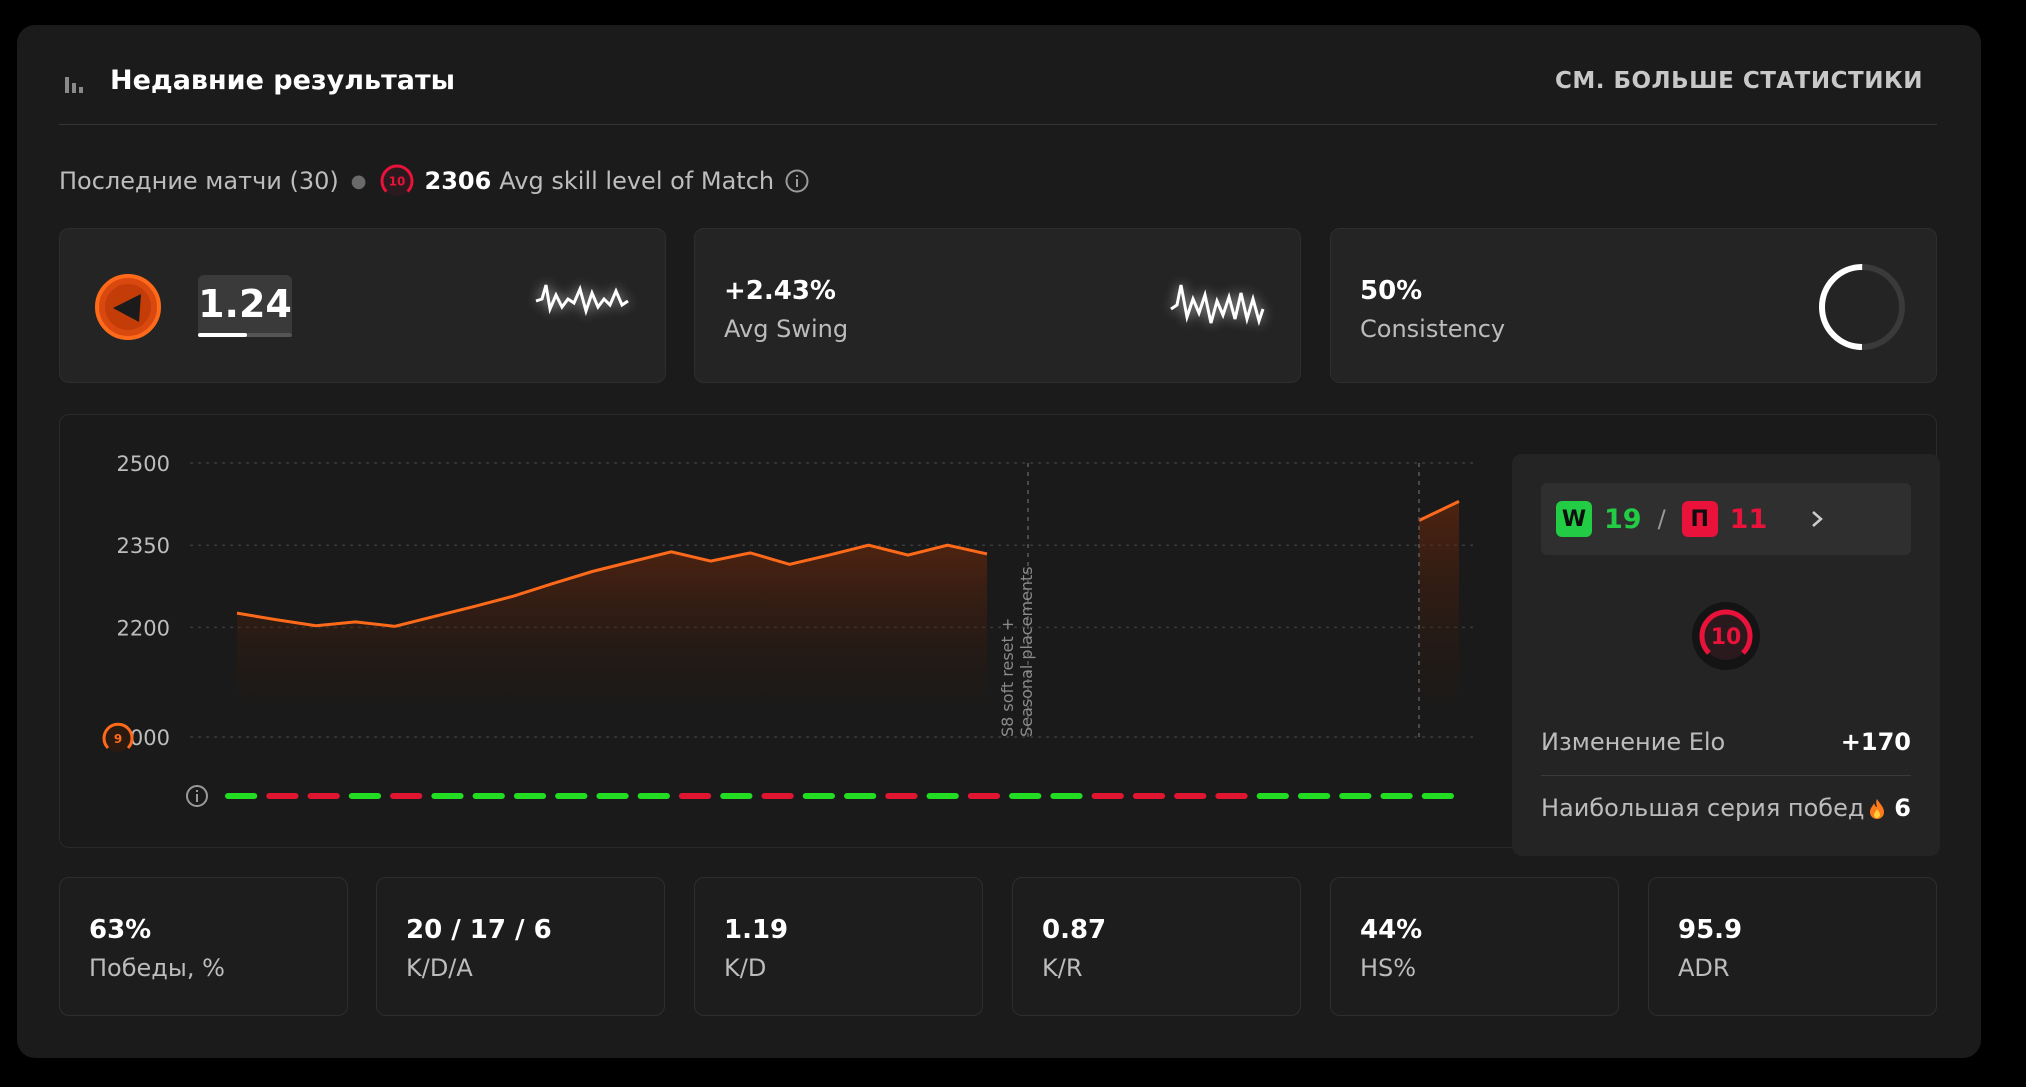 This screenshot has height=1087, width=2026. What do you see at coordinates (1702, 808) in the screenshot?
I see `win-streak-label: Наибольшая серия побед` at bounding box center [1702, 808].